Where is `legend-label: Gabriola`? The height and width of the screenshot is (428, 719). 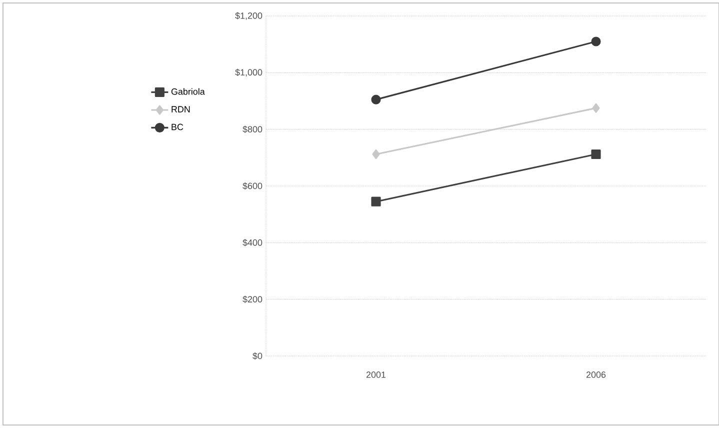
legend-label: Gabriola is located at coordinates (188, 91).